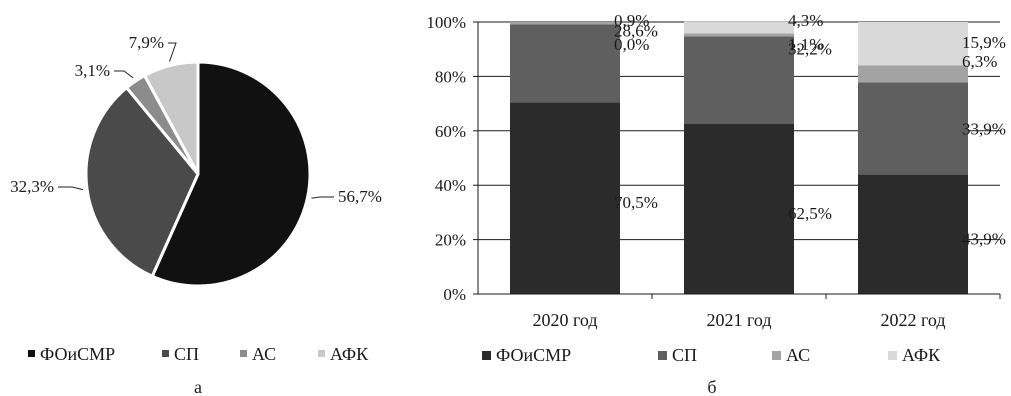 Image resolution: width=1011 pixels, height=396 pixels. What do you see at coordinates (636, 202) in the screenshot?
I see `bar-data-label-0-0: 70,5%` at bounding box center [636, 202].